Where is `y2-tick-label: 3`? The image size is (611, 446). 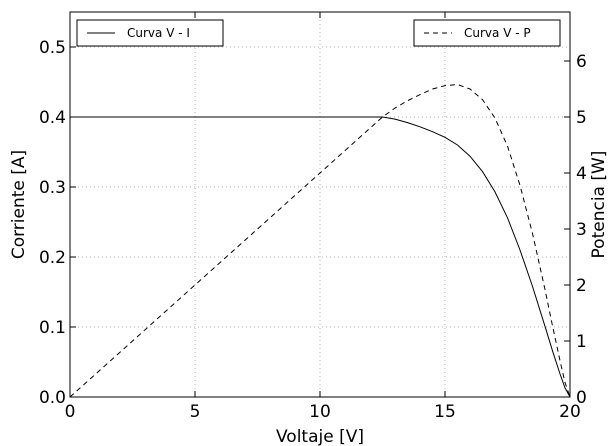
y2-tick-label: 3 is located at coordinates (581, 230).